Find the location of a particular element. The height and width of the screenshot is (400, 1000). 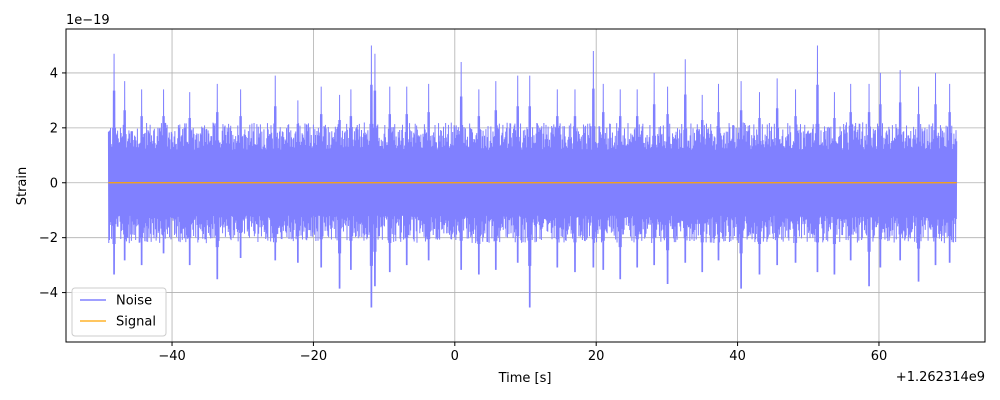

y-scale-label: 1e−19 is located at coordinates (88, 20).